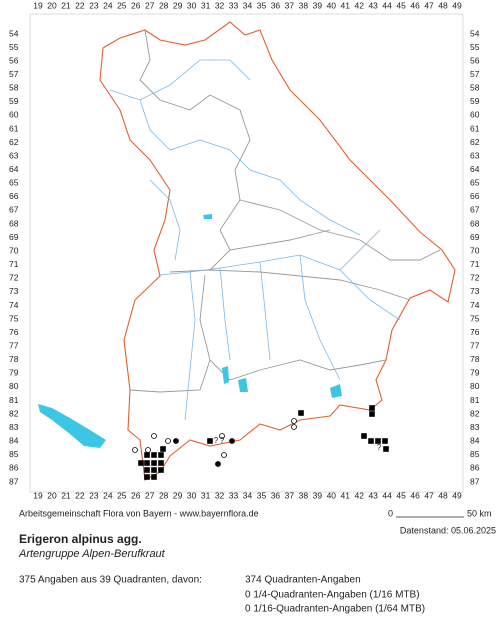  What do you see at coordinates (276, 495) in the screenshot?
I see `x-grid-label: 36` at bounding box center [276, 495].